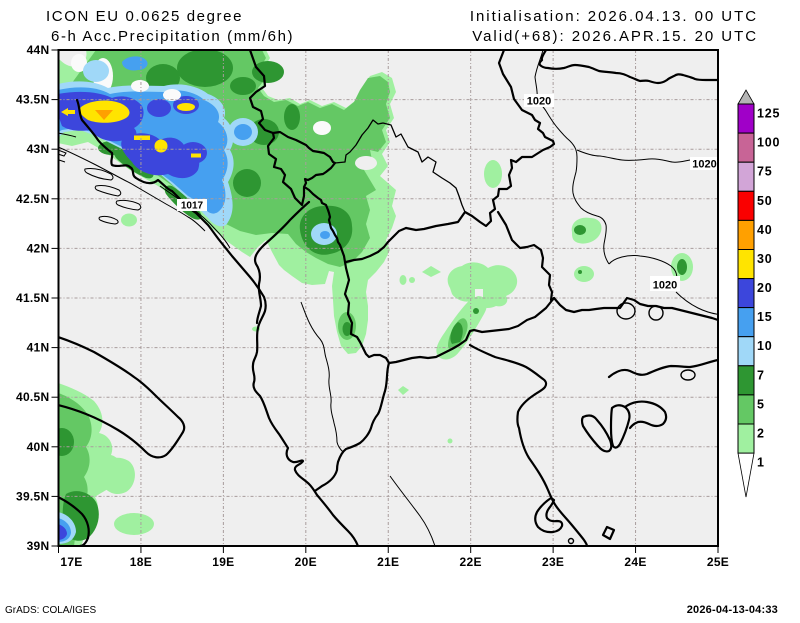 The image size is (800, 623). Describe the element at coordinates (614, 16) in the screenshot. I see `svg-text:Initialisation: 2026.04.13. 00: Initialisation: 2026.04.13. 00 UTC` at that location.